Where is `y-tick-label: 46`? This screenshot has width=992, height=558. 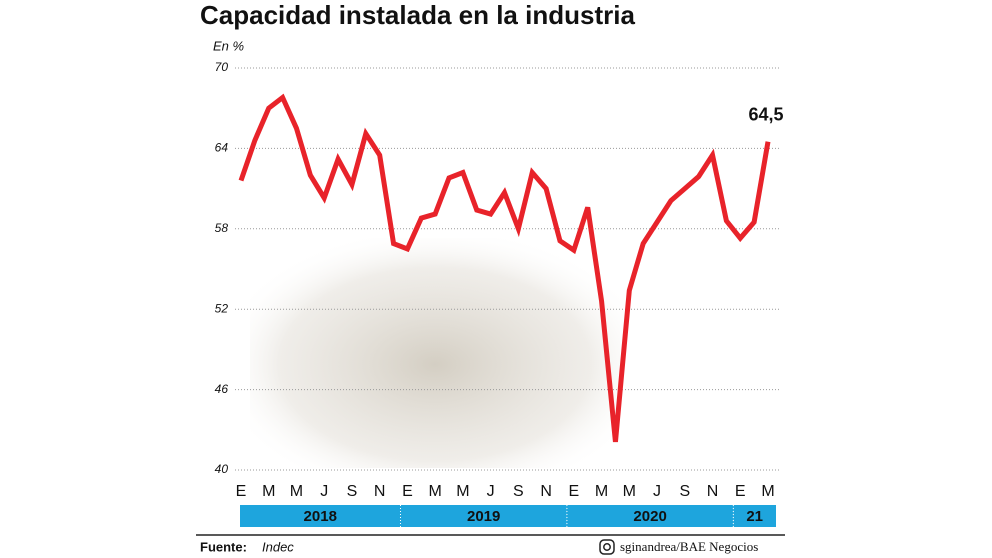
y-tick-label: 46 is located at coordinates (222, 389).